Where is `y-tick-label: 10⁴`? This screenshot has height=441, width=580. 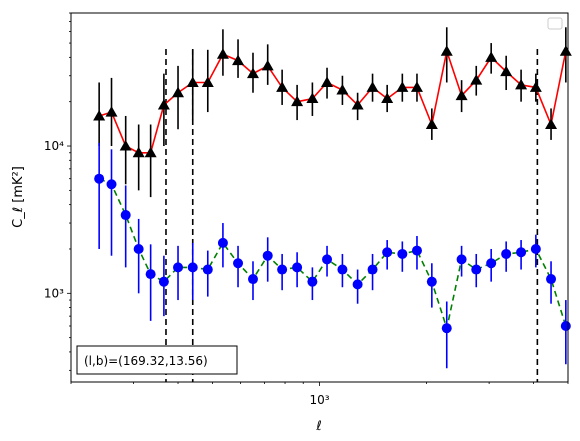 y-tick-label: 10⁴ is located at coordinates (54, 146).